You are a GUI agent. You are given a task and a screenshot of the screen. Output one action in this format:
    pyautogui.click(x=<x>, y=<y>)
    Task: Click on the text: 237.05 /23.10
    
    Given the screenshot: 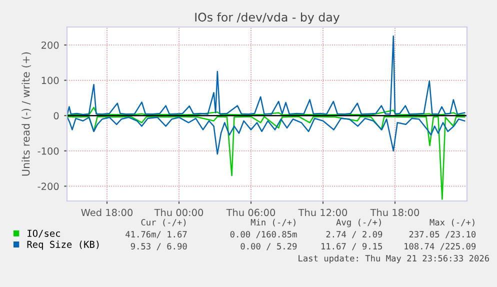 What is the action you would take?
    pyautogui.click(x=442, y=234)
    